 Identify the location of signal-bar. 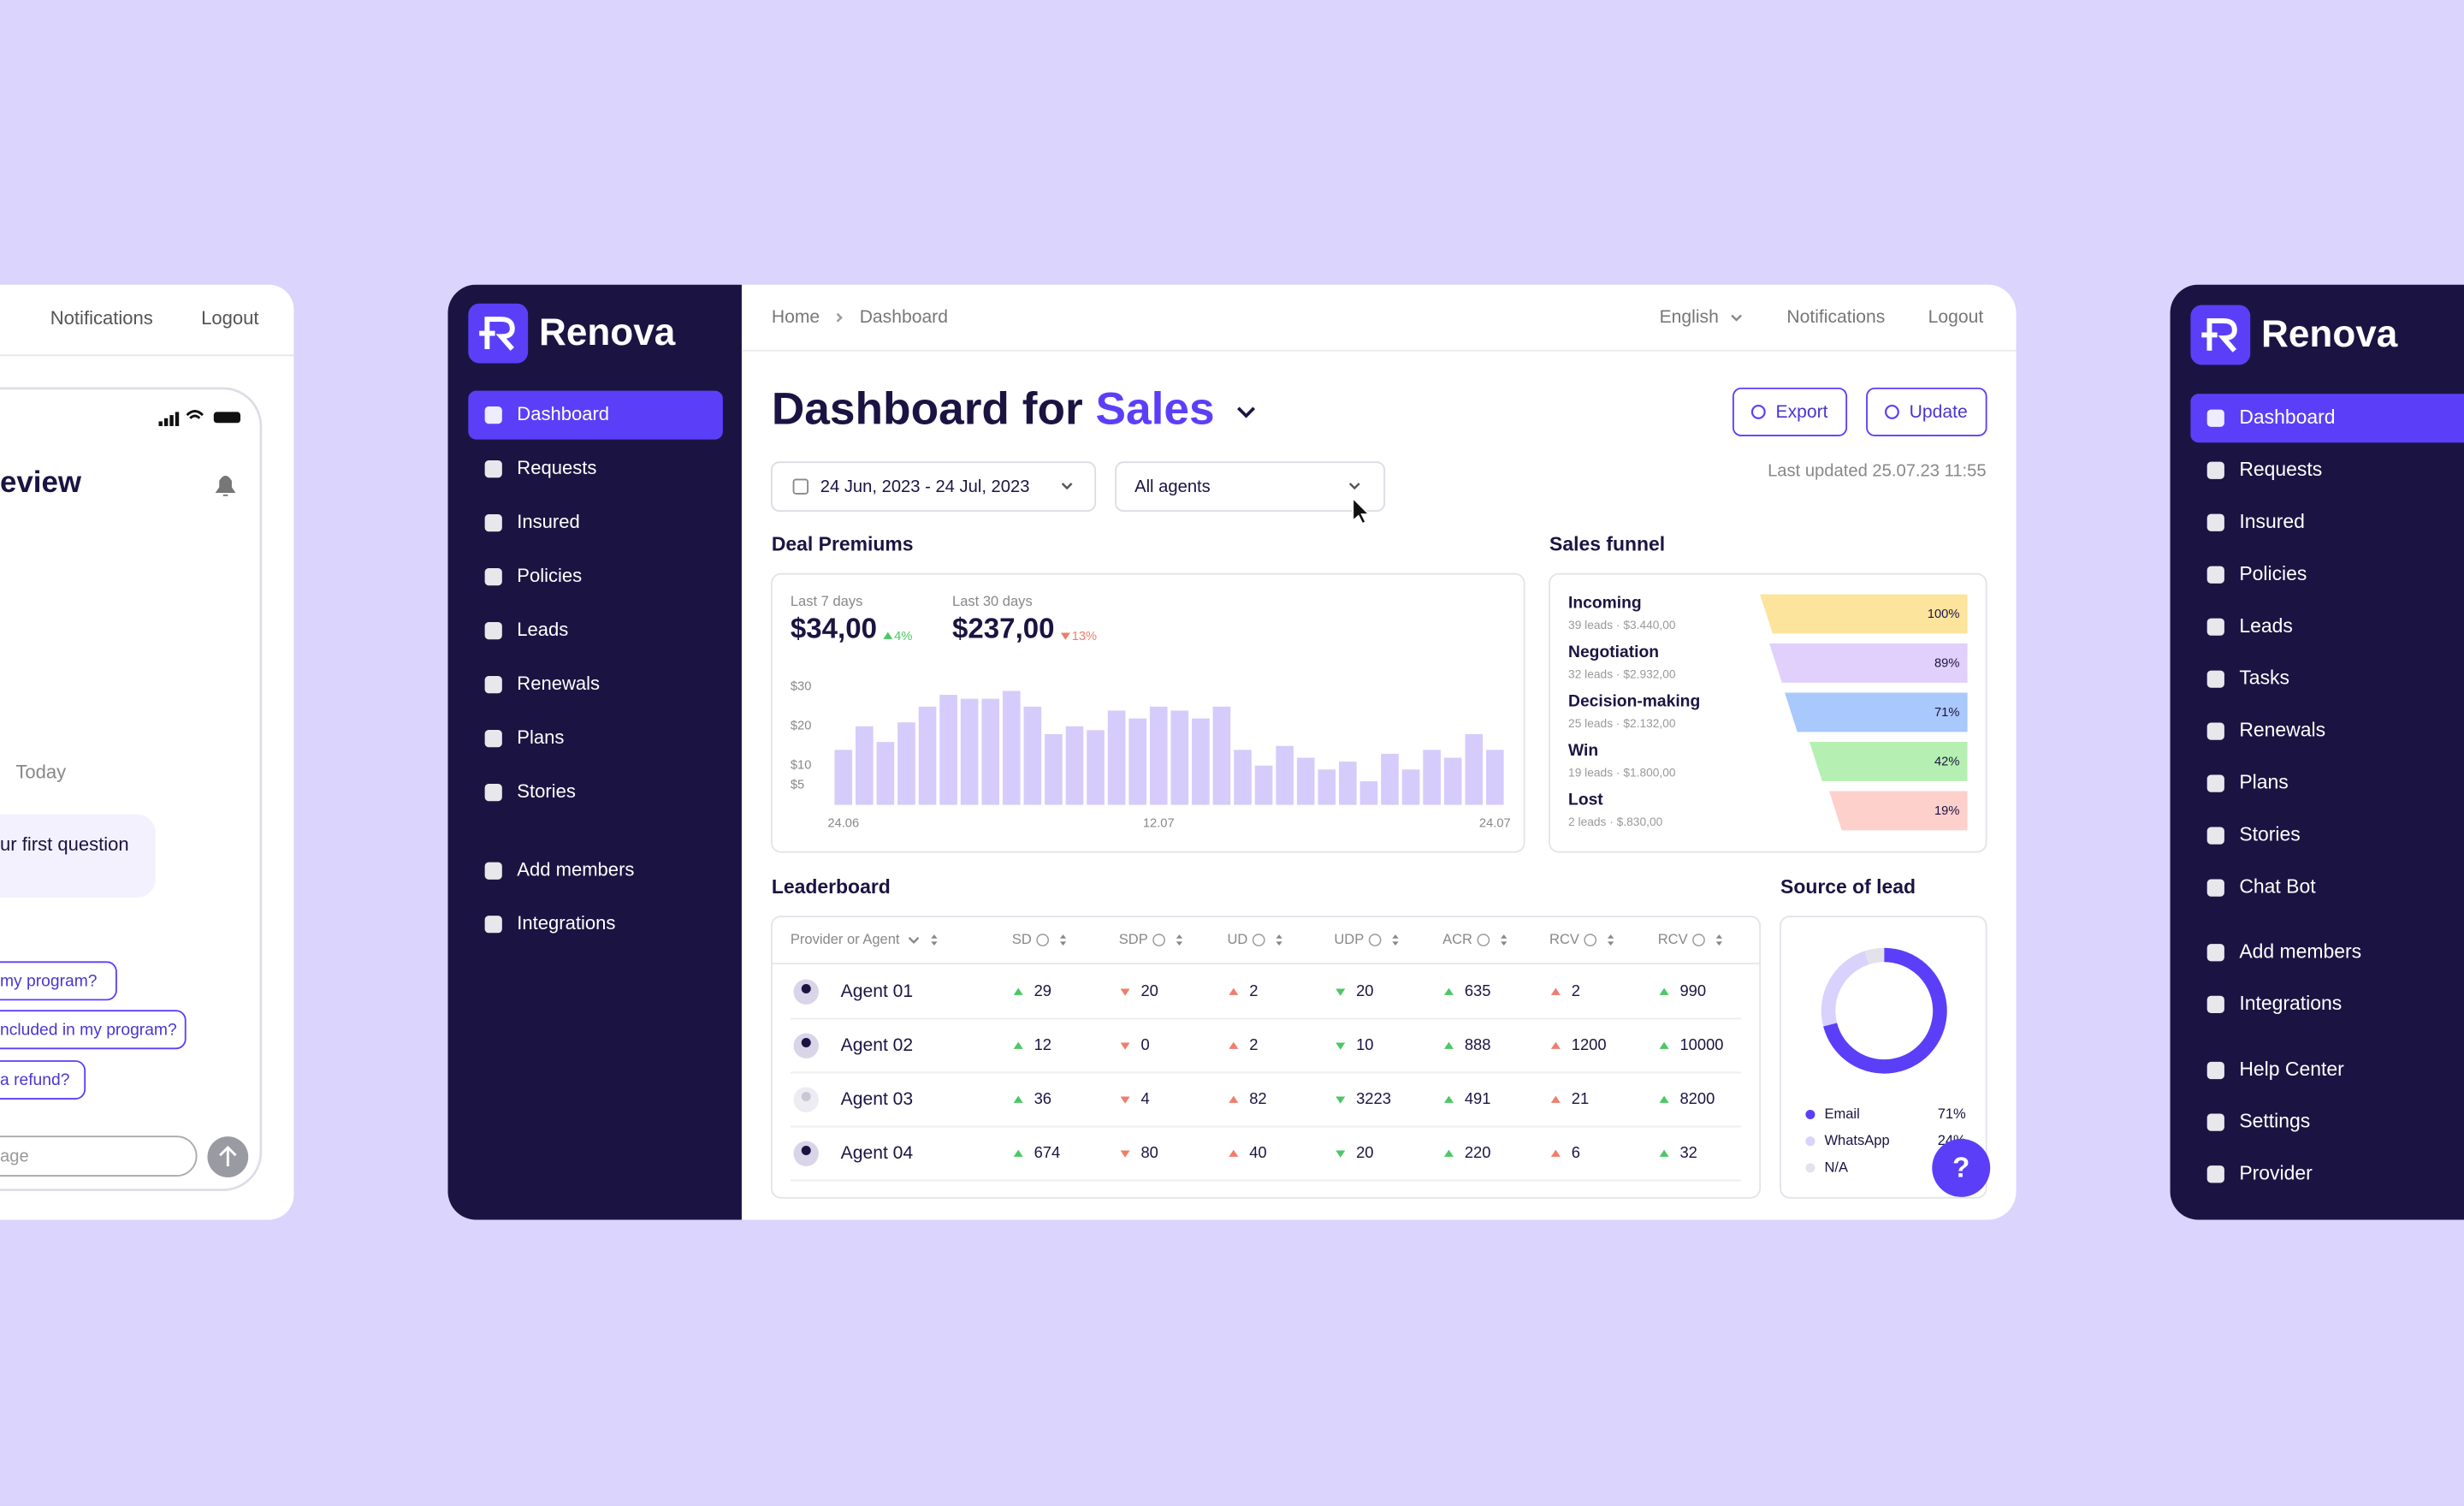
(171, 420).